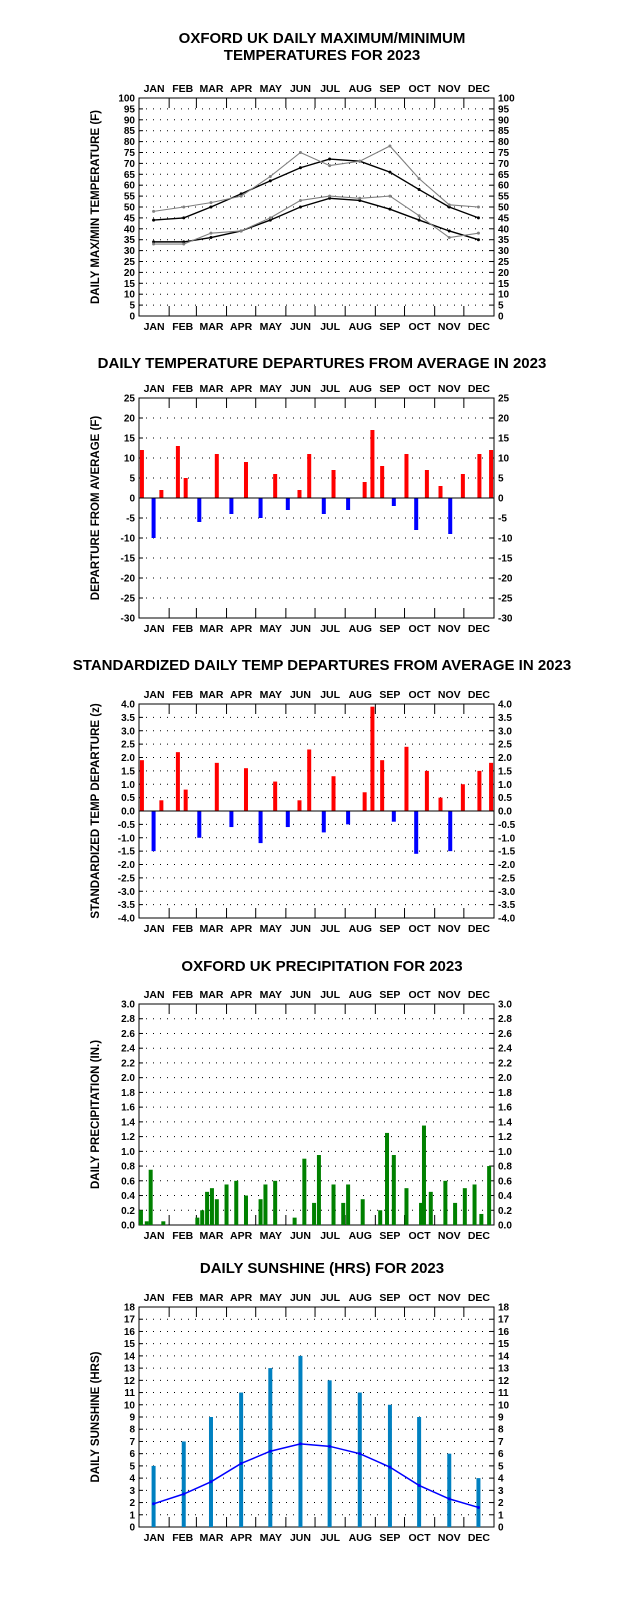 The image size is (644, 1622). What do you see at coordinates (128, 1167) in the screenshot?
I see `y-tick-label-left: 0.8` at bounding box center [128, 1167].